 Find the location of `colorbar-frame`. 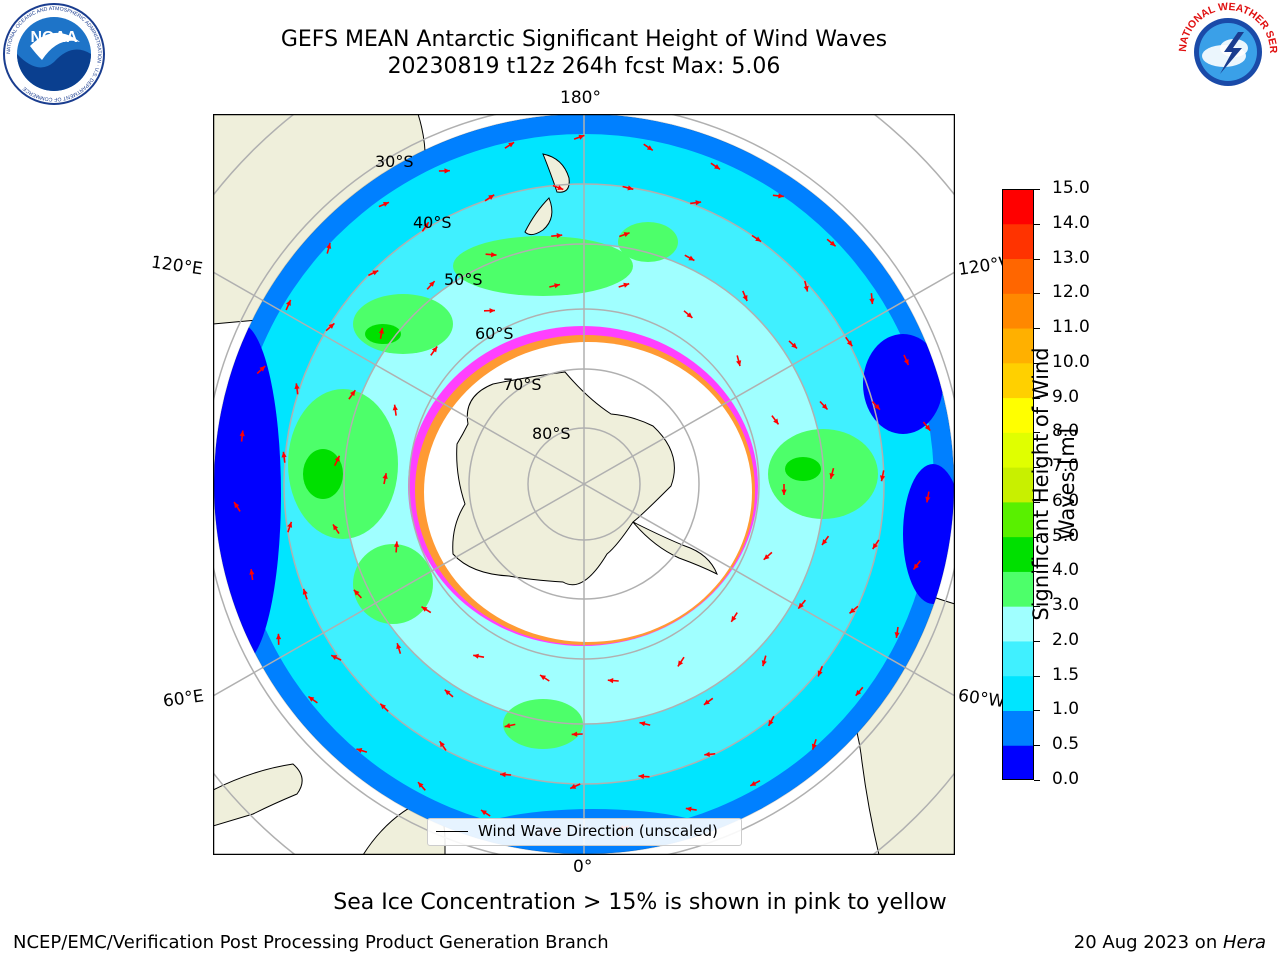

colorbar-frame is located at coordinates (1018, 484).